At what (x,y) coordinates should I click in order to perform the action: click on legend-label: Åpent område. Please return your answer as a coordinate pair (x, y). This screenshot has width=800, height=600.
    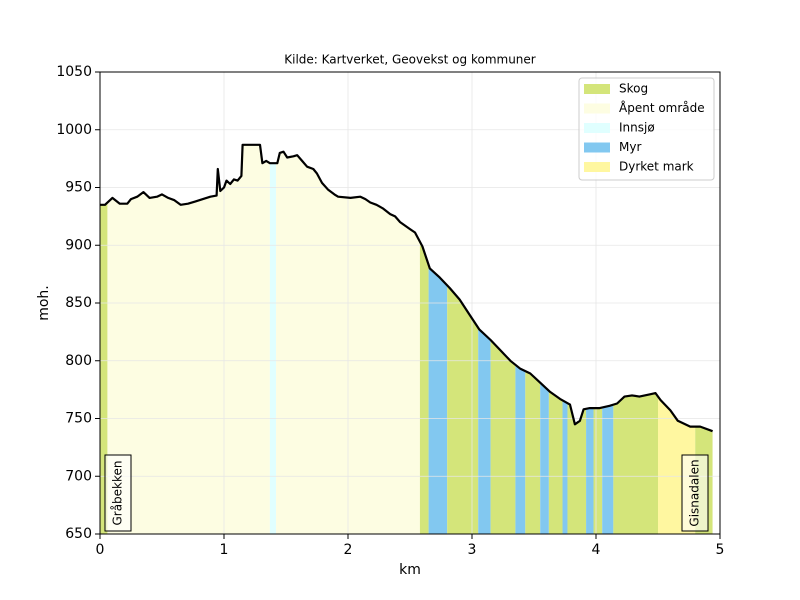
    Looking at the image, I should click on (662, 107).